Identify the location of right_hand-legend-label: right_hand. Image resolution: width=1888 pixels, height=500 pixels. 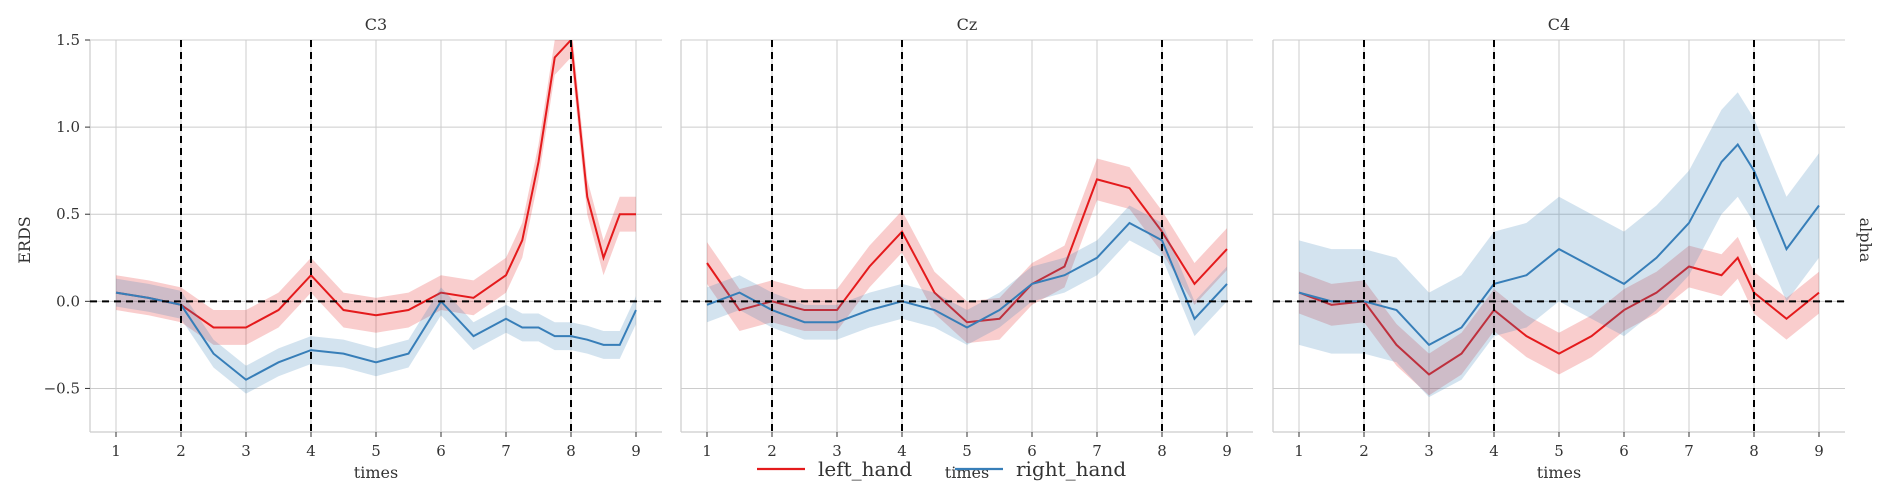
(1071, 469).